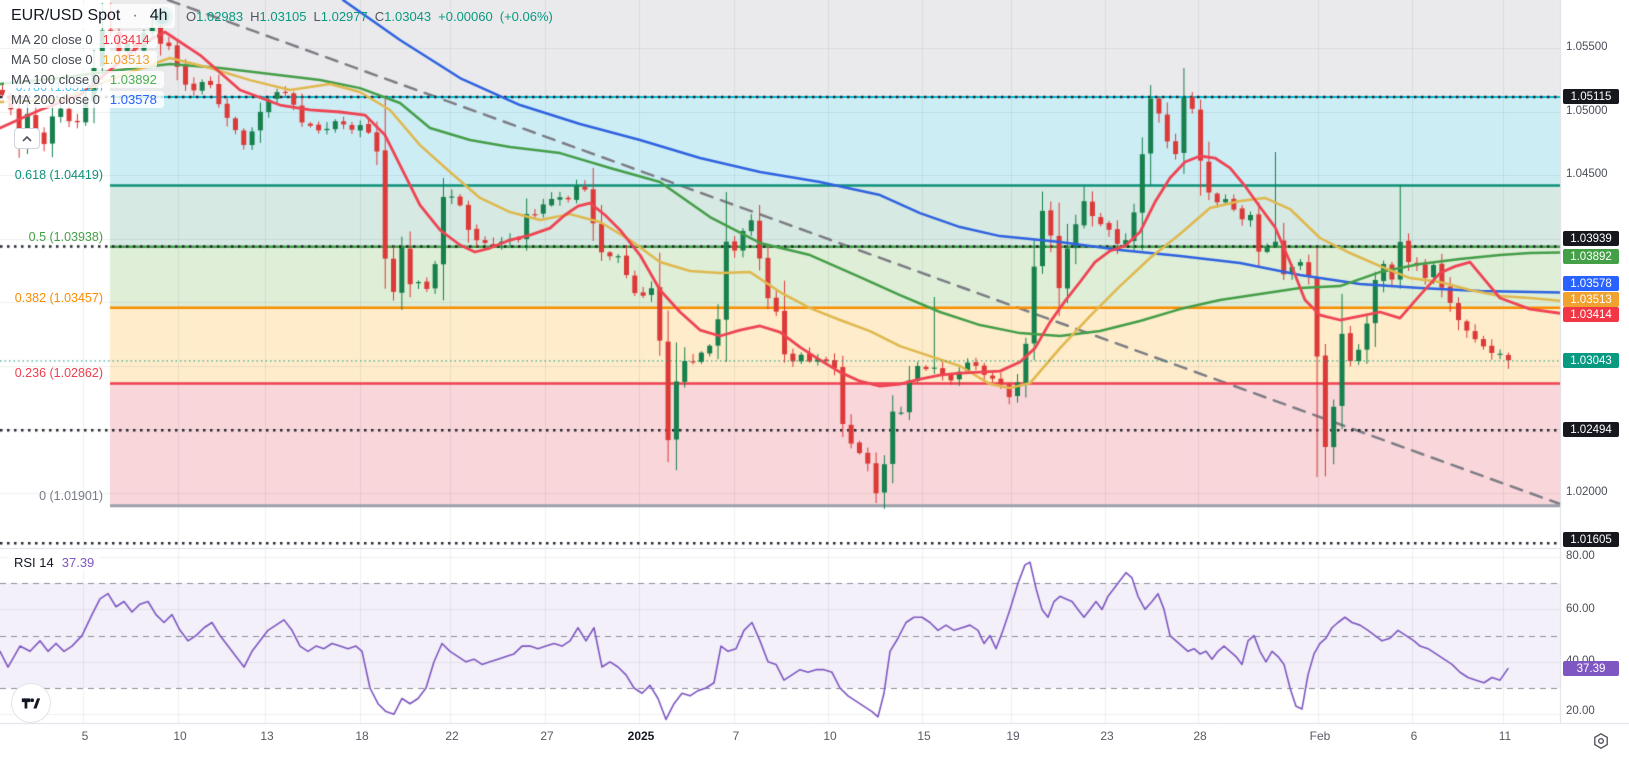  Describe the element at coordinates (1320, 736) in the screenshot. I see `time-axis-label: Feb` at that location.